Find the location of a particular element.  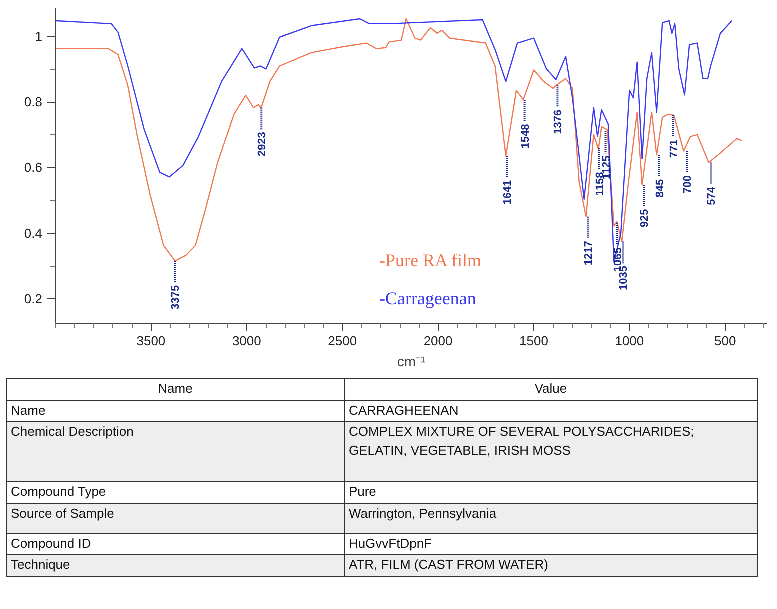

y-tick-label: 0.6 is located at coordinates (33, 168).